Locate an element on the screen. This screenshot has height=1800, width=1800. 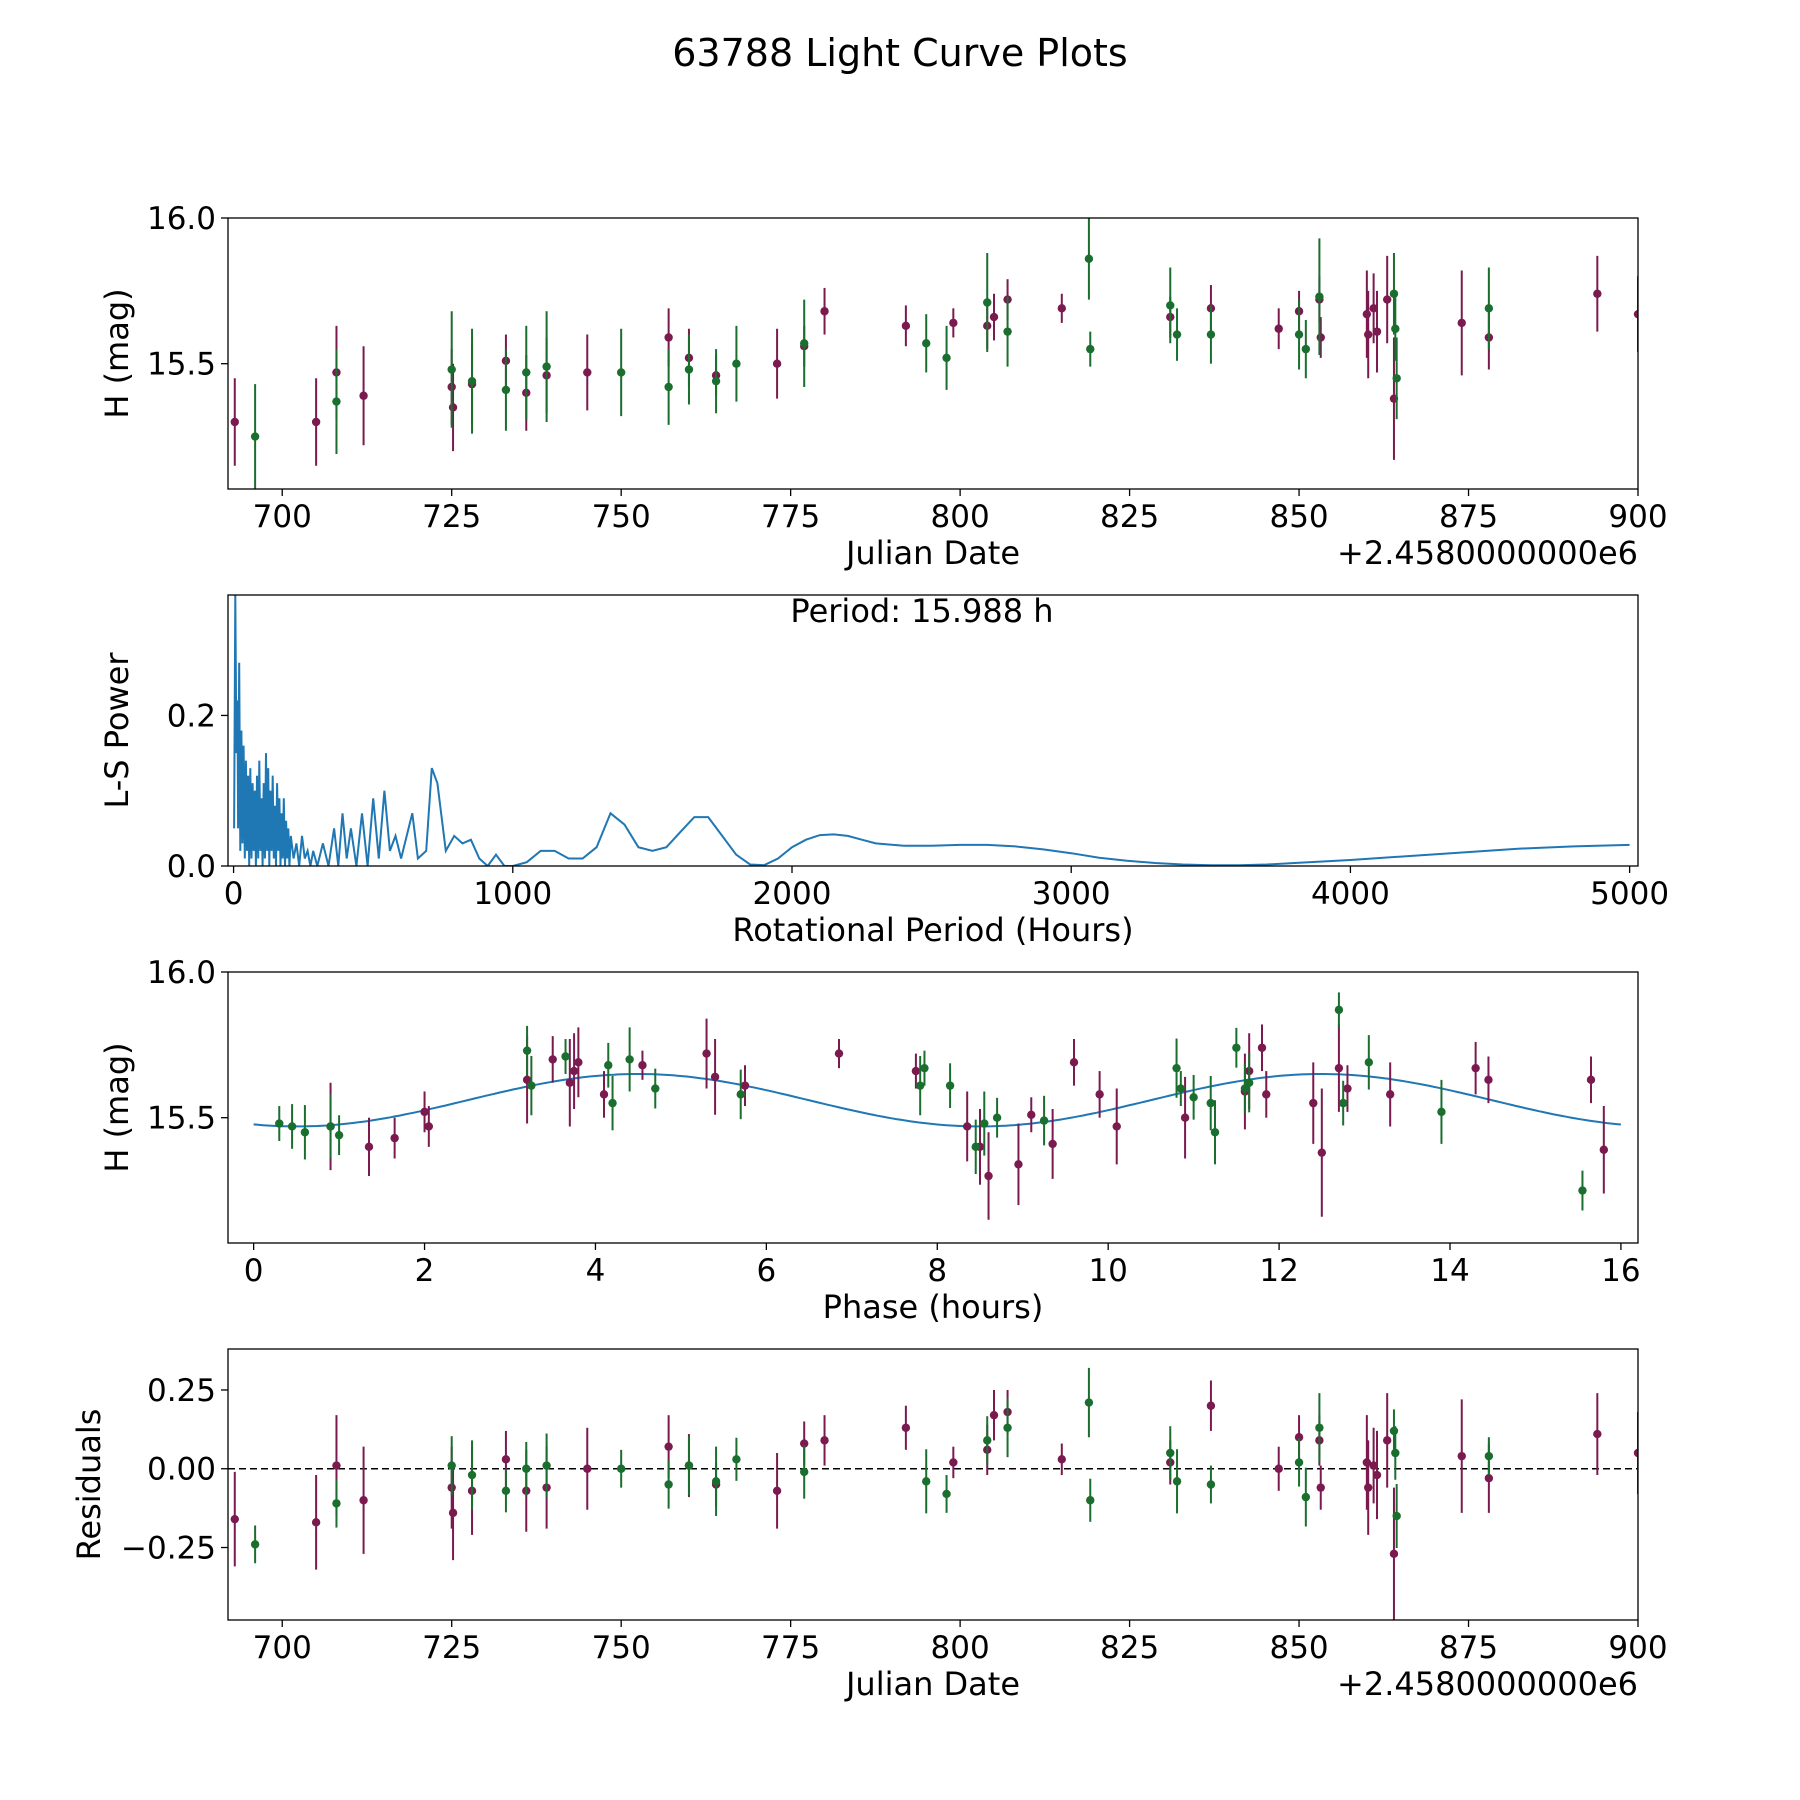
x-tick-label: 4000 is located at coordinates (1350, 894).